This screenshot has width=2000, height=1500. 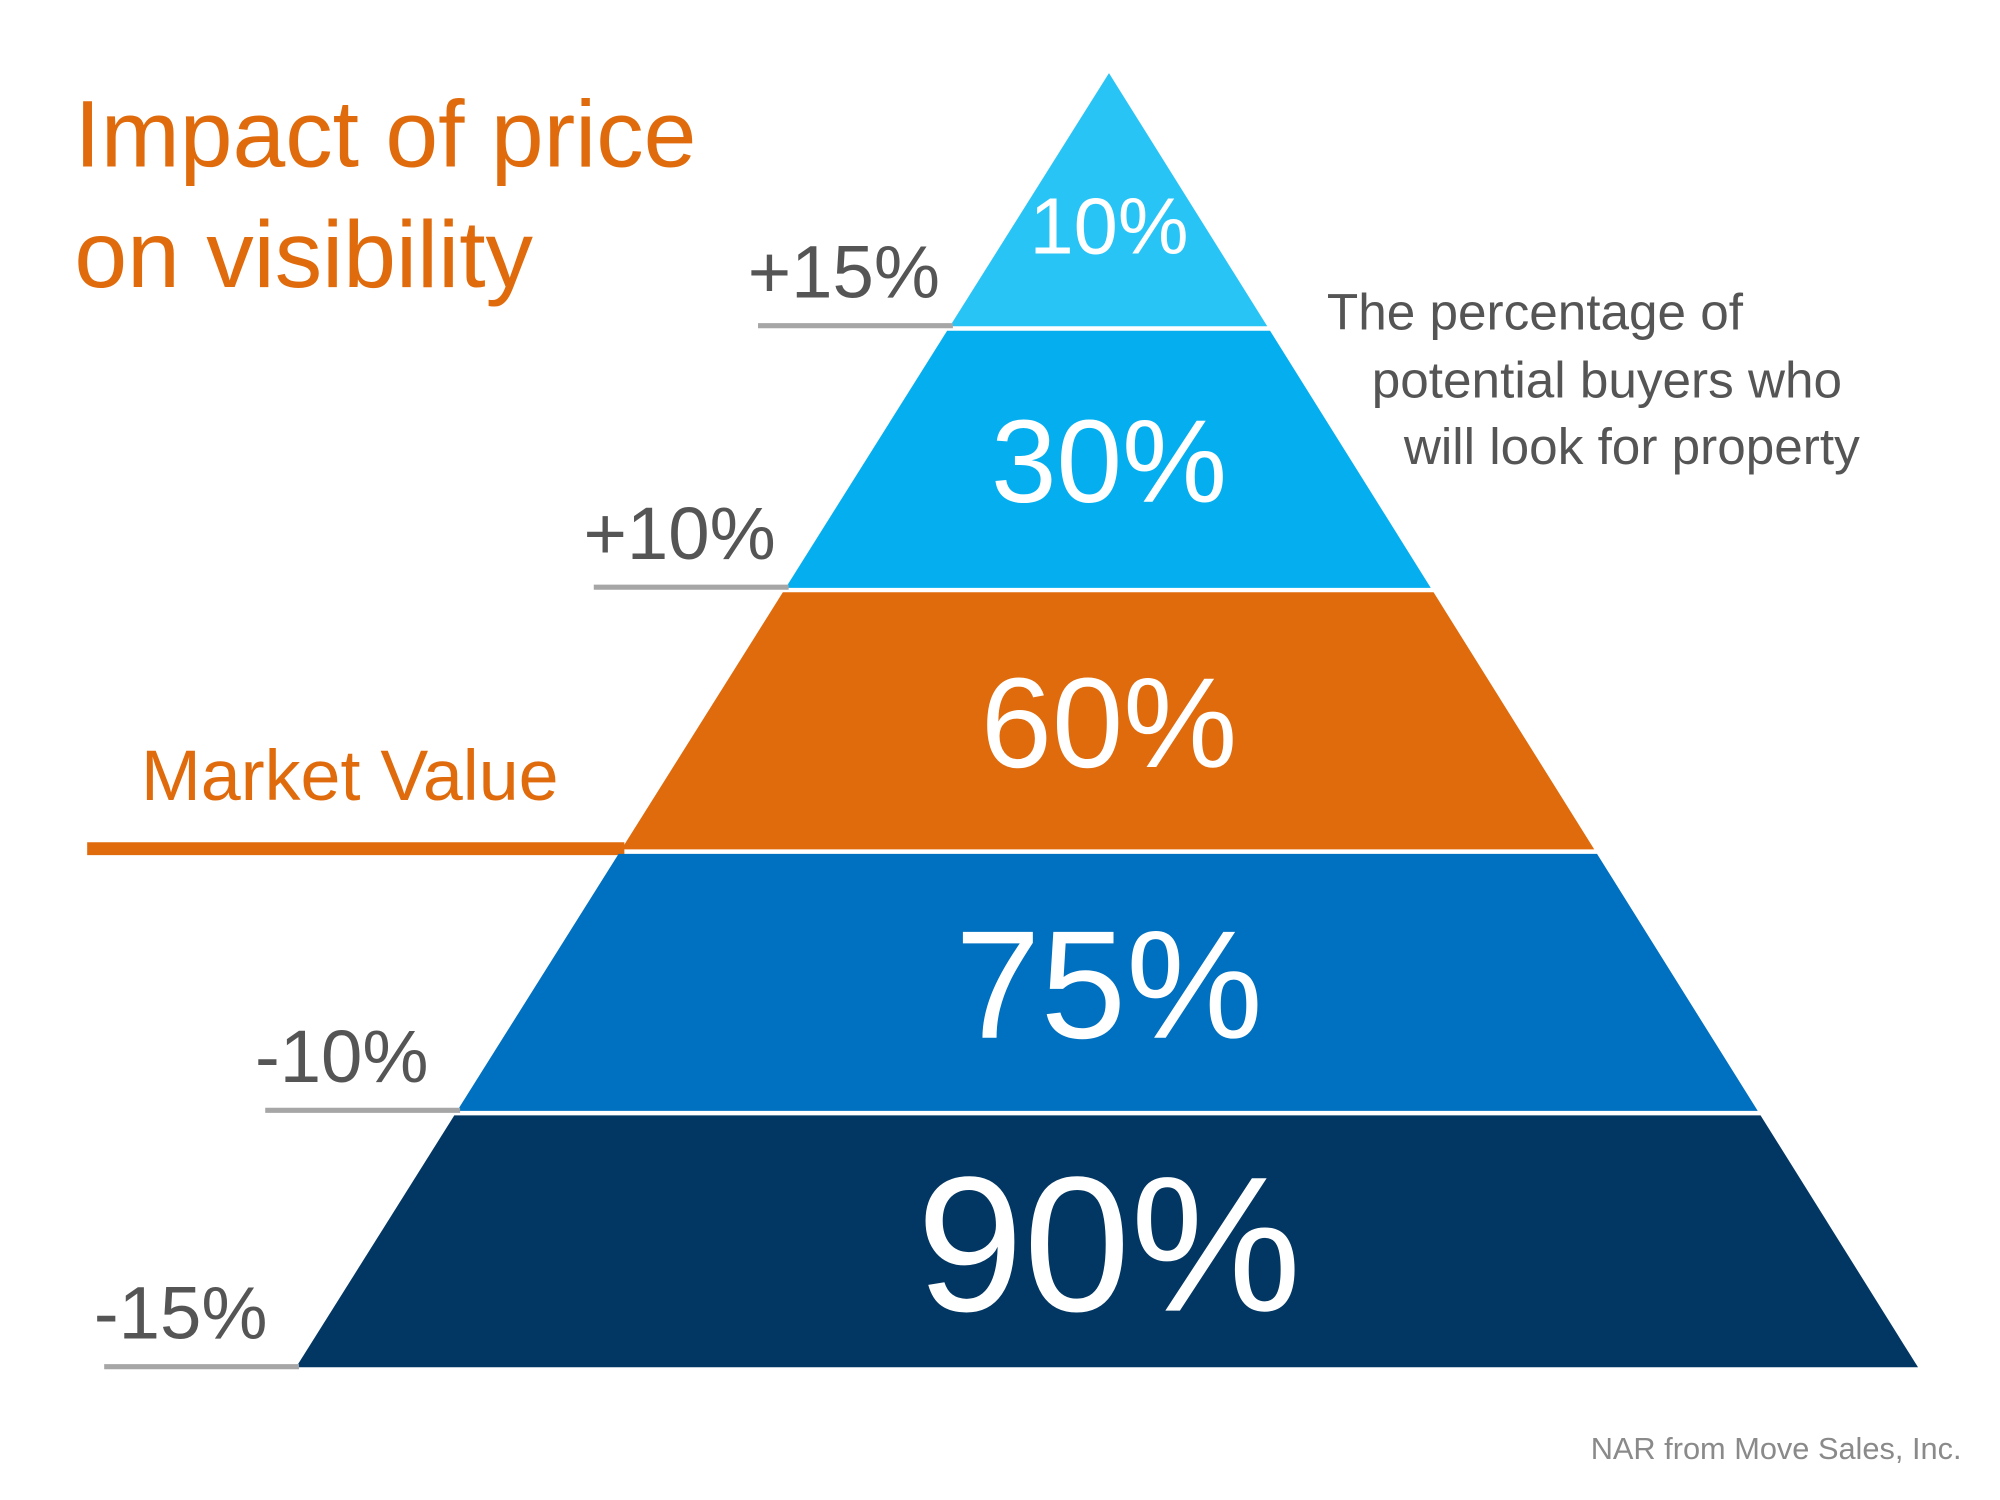 What do you see at coordinates (1631, 446) in the screenshot?
I see `description-line3: will look for property` at bounding box center [1631, 446].